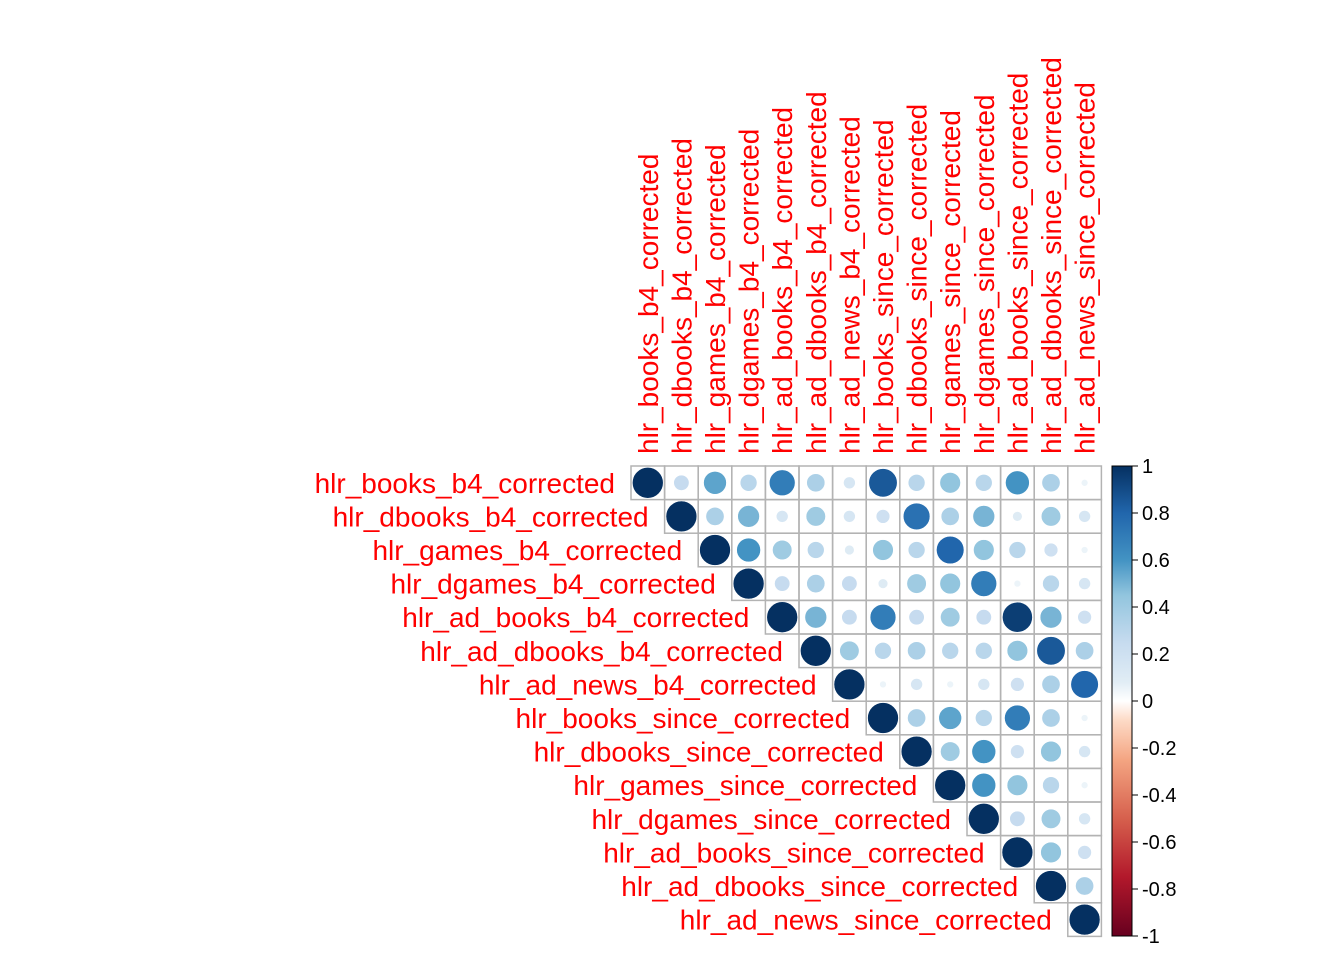 The height and width of the screenshot is (960, 1344). I want to click on colorbar-tick-label: -0.4, so click(1159, 796).